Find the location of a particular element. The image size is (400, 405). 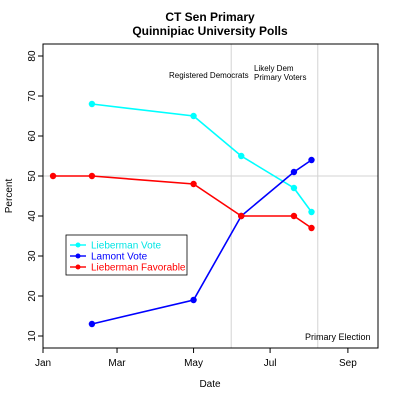

x-tick-label: Mar is located at coordinates (117, 363).